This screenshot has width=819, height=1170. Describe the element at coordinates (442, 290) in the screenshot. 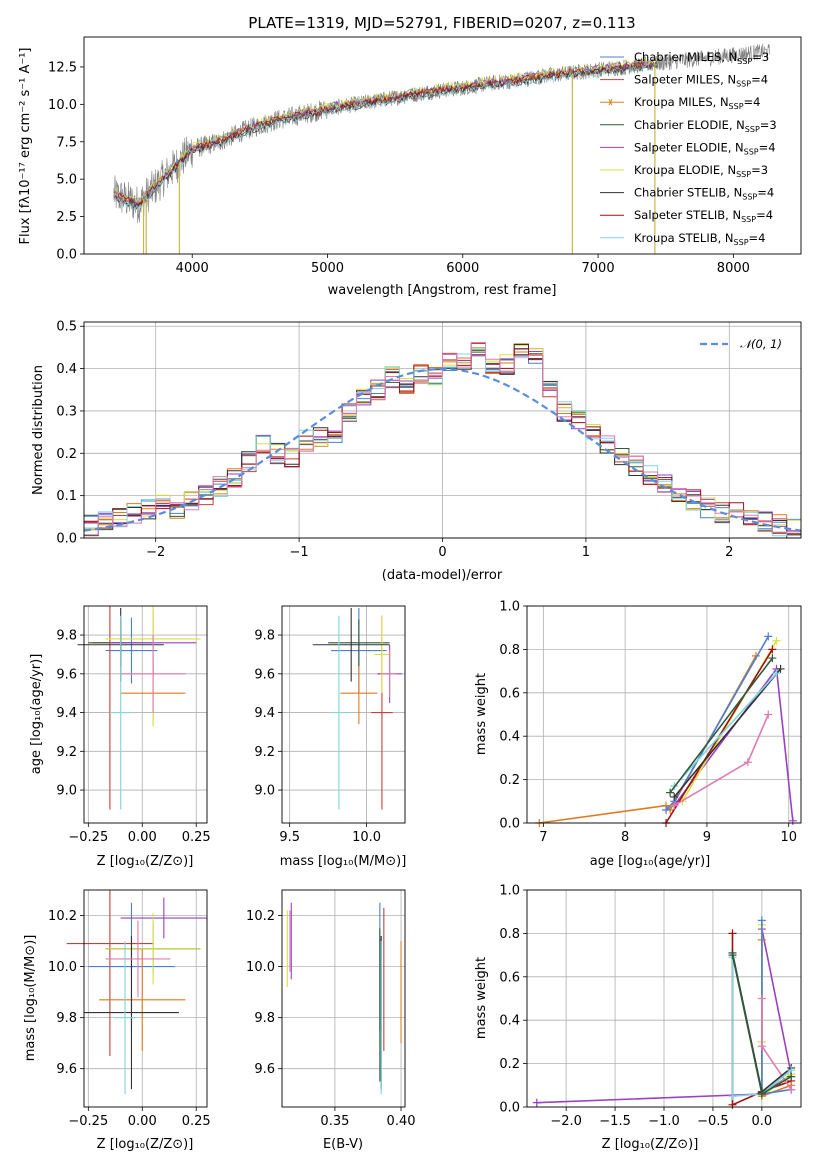

I see `spectrum-x-label: wavelength [Angstrom, rest frame]` at that location.